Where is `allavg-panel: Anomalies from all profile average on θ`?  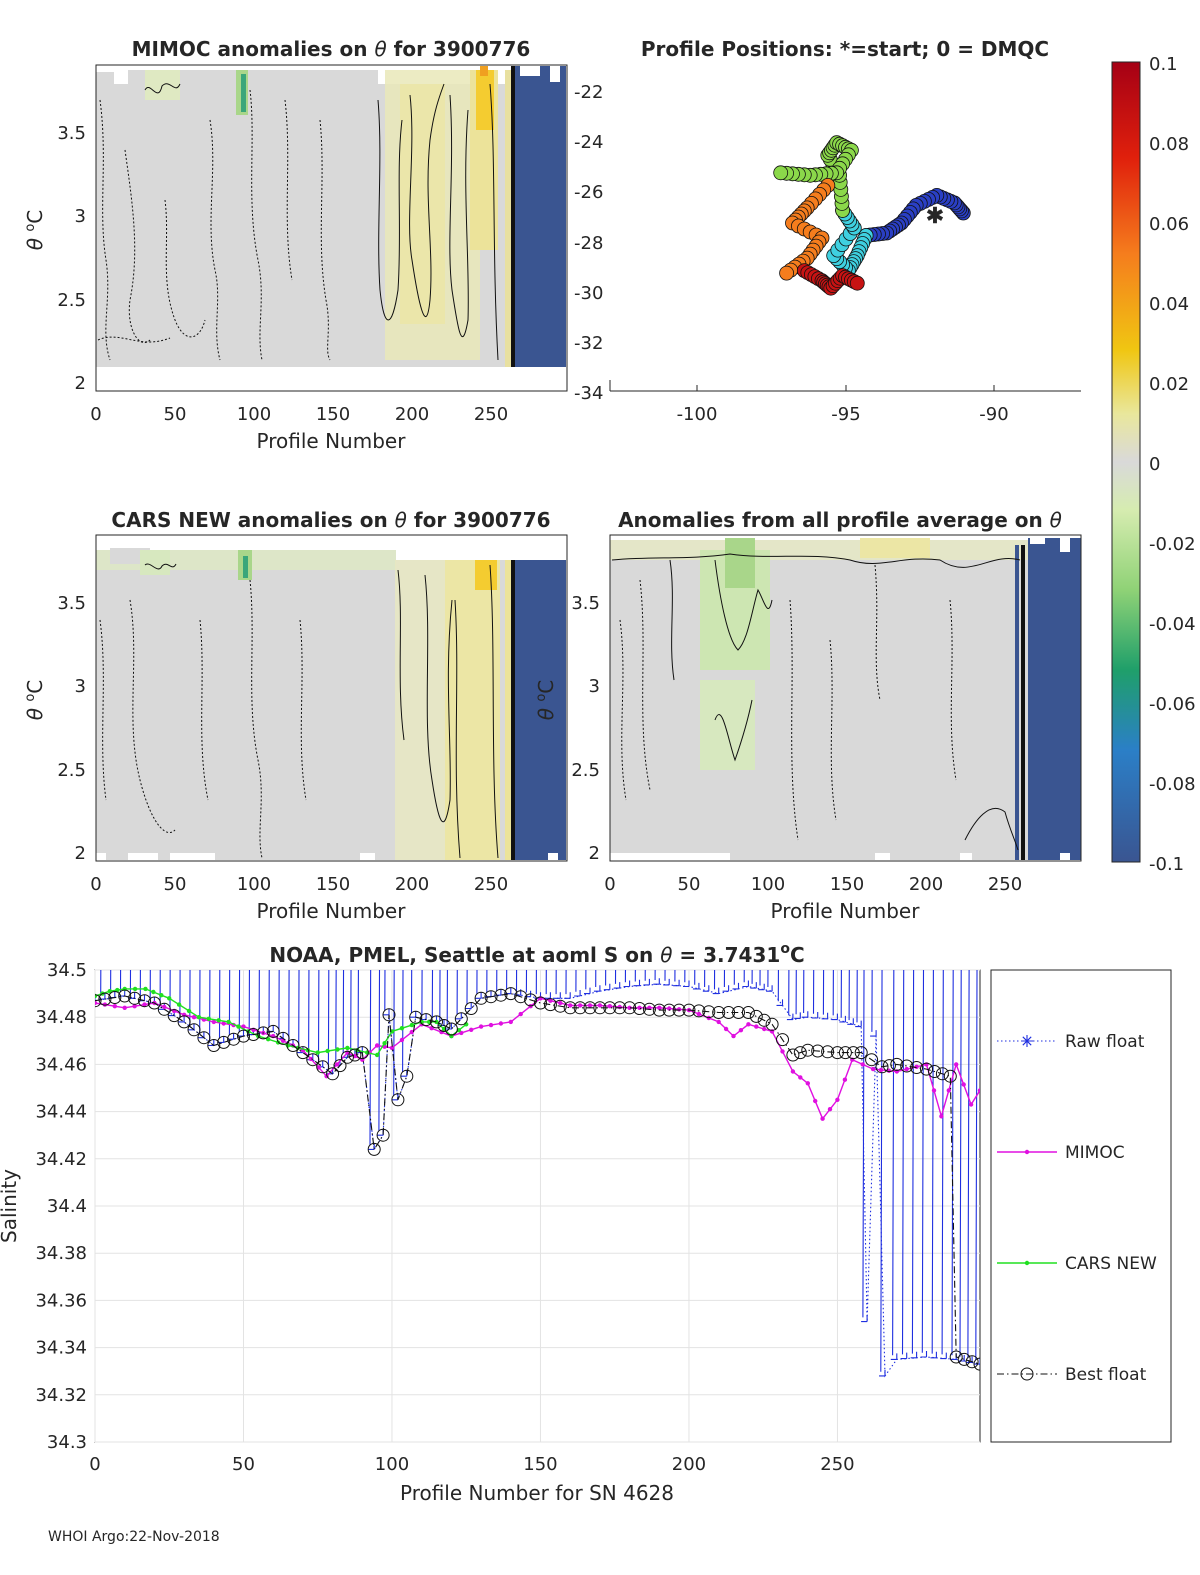 allavg-panel: Anomalies from all profile average on θ is located at coordinates (808, 715).